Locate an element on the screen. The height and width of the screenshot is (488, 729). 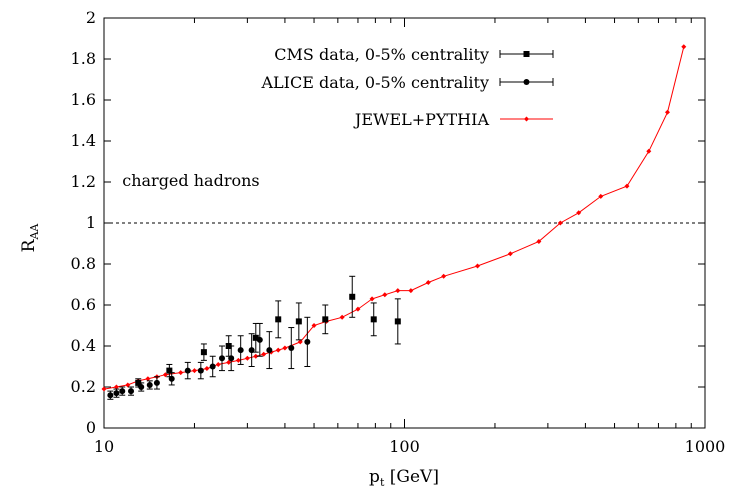
series-cms is located at coordinates (268, 331).